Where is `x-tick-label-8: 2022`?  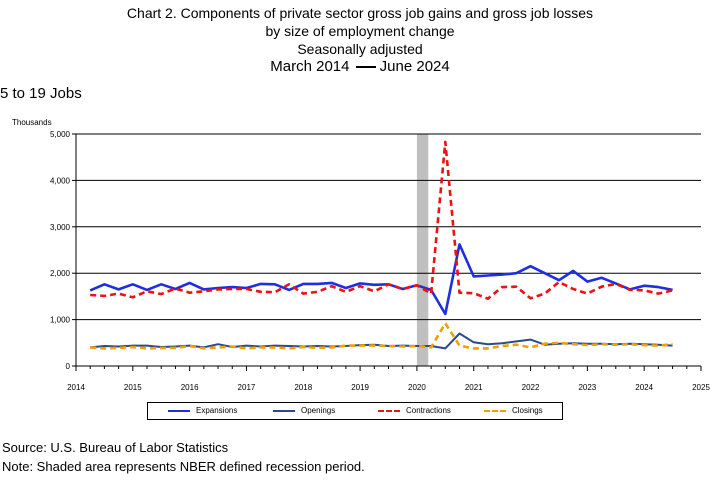 x-tick-label-8: 2022 is located at coordinates (531, 387).